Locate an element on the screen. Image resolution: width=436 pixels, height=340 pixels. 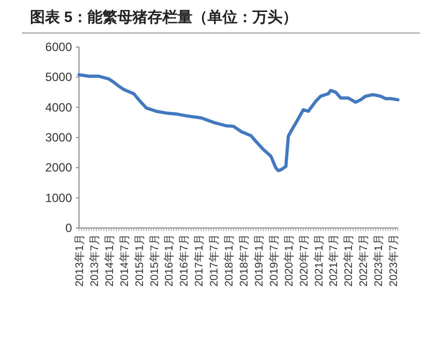
x-tick-label: 2015年7月 is located at coordinates (154, 260).